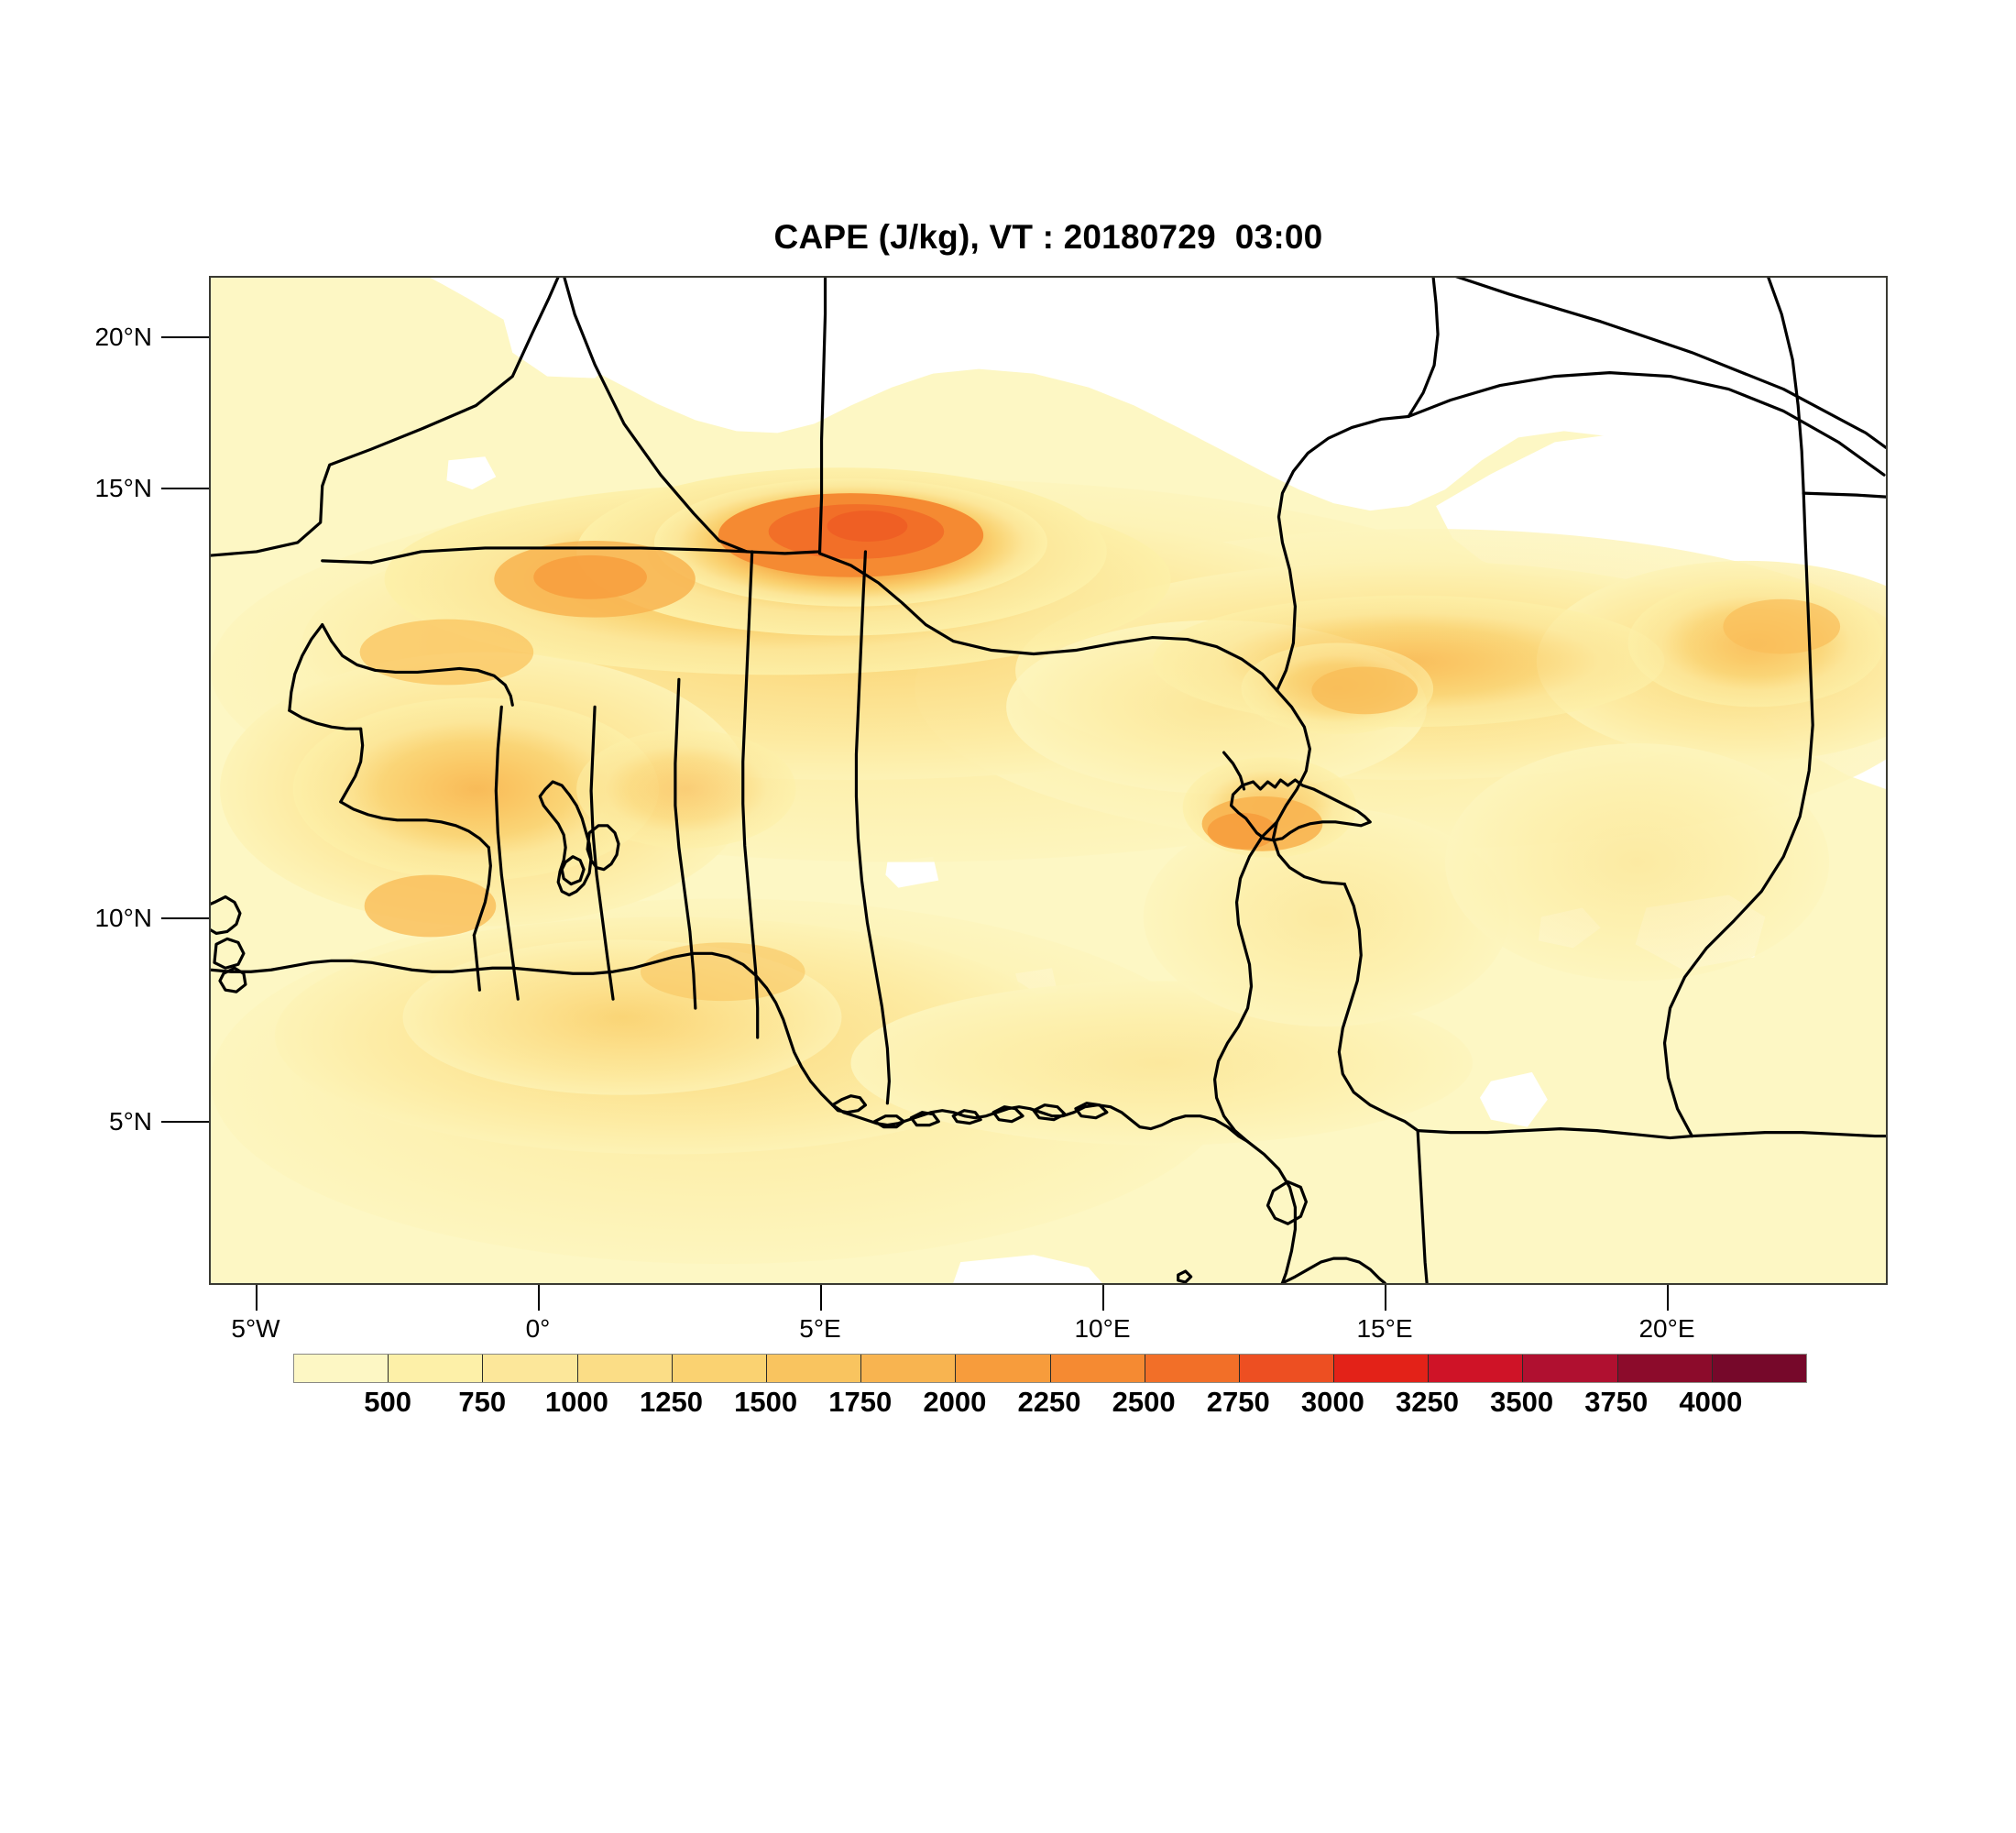 The width and height of the screenshot is (2016, 1833). Describe the element at coordinates (1365, 690) in the screenshot. I see `chad-hotspot` at that location.